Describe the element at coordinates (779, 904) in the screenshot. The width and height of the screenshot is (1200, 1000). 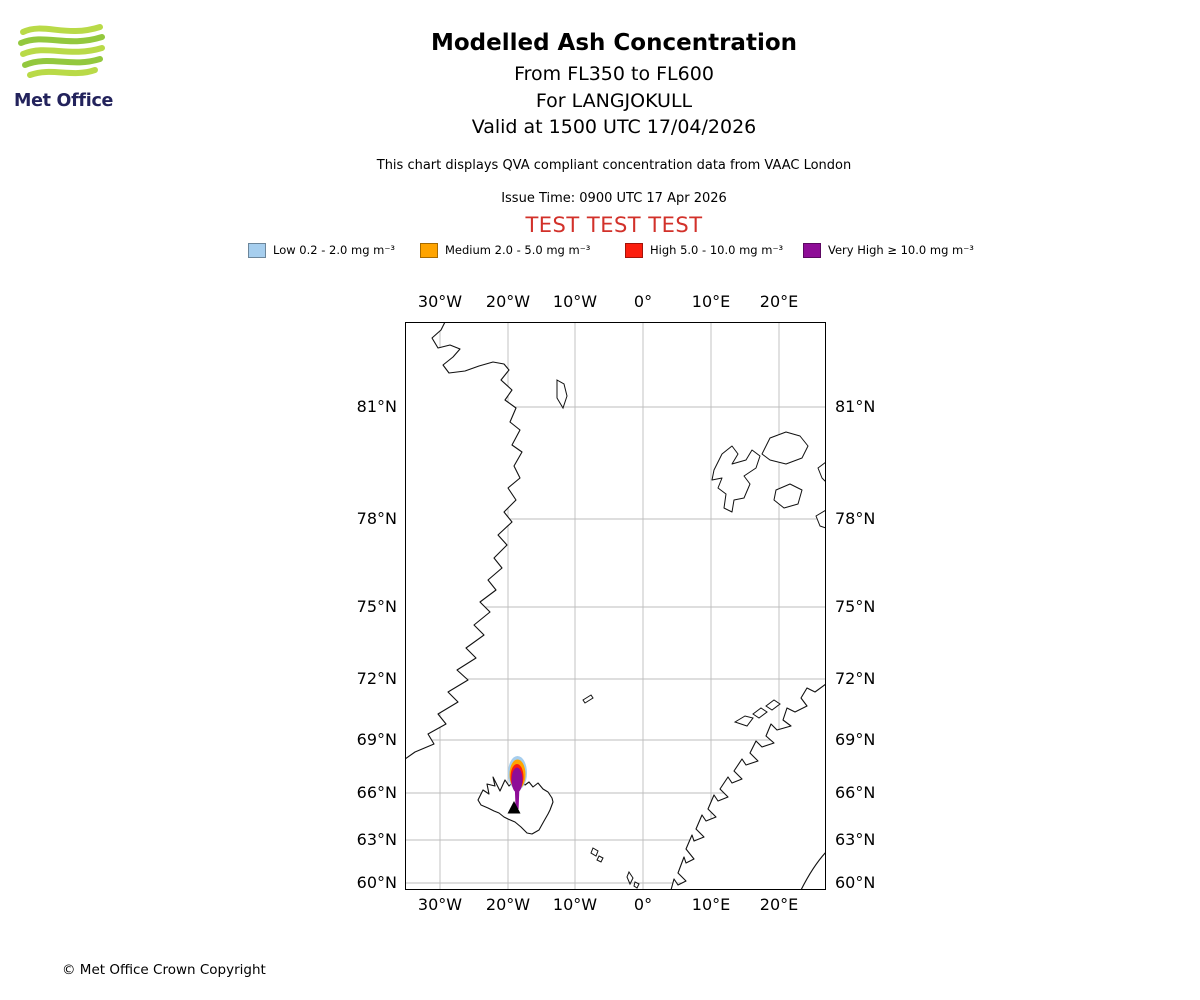
I see `lon-label-bottom: 20°E` at that location.